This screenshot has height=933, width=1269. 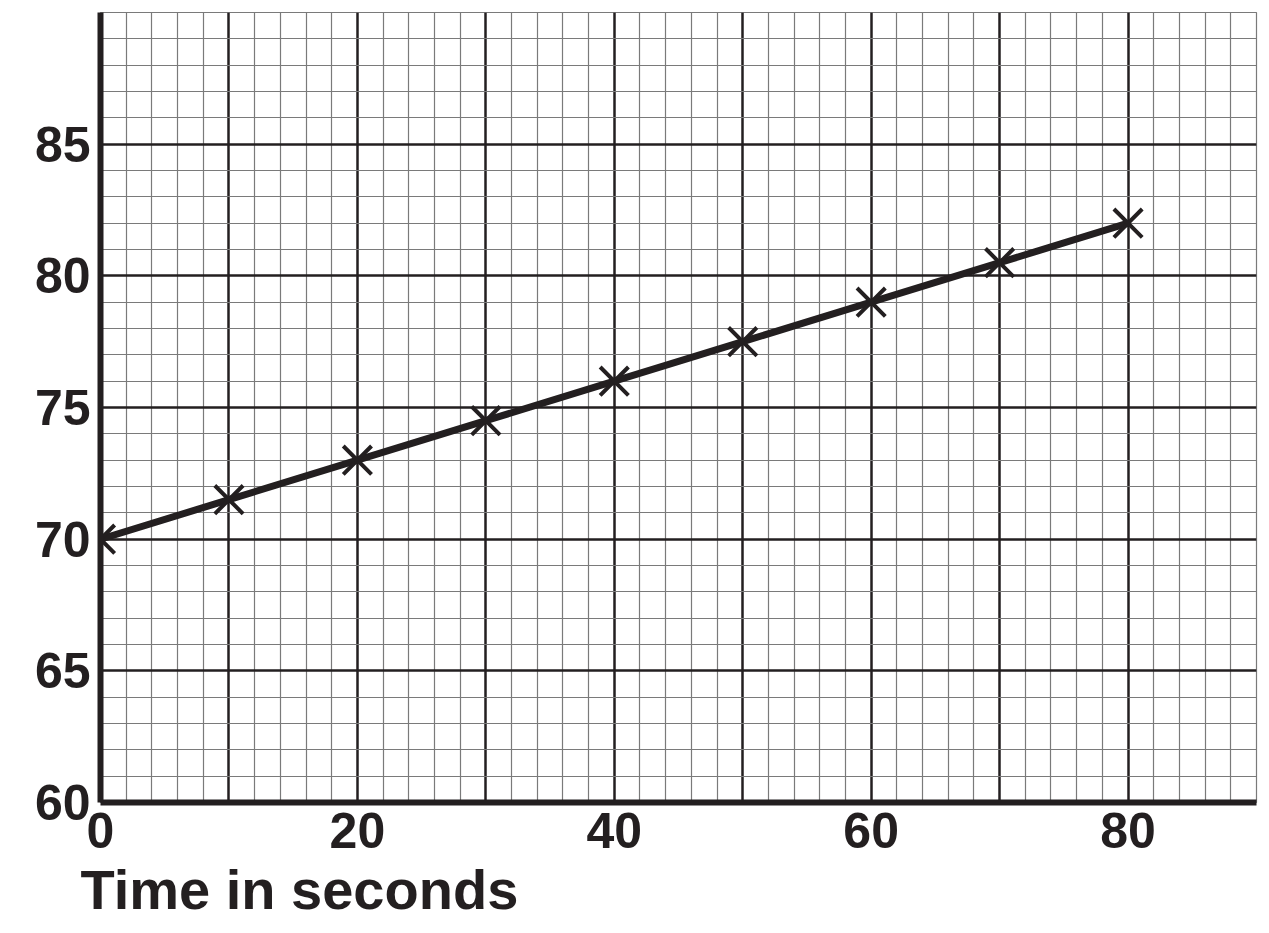 I want to click on x-tick-label: 20, so click(x=357, y=830).